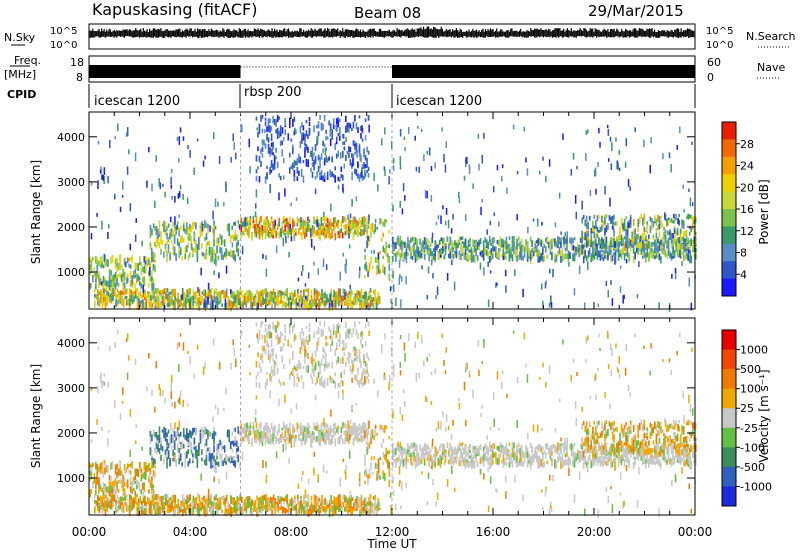 The image size is (800, 554). I want to click on nsearch-tick-top: 10^5, so click(719, 31).